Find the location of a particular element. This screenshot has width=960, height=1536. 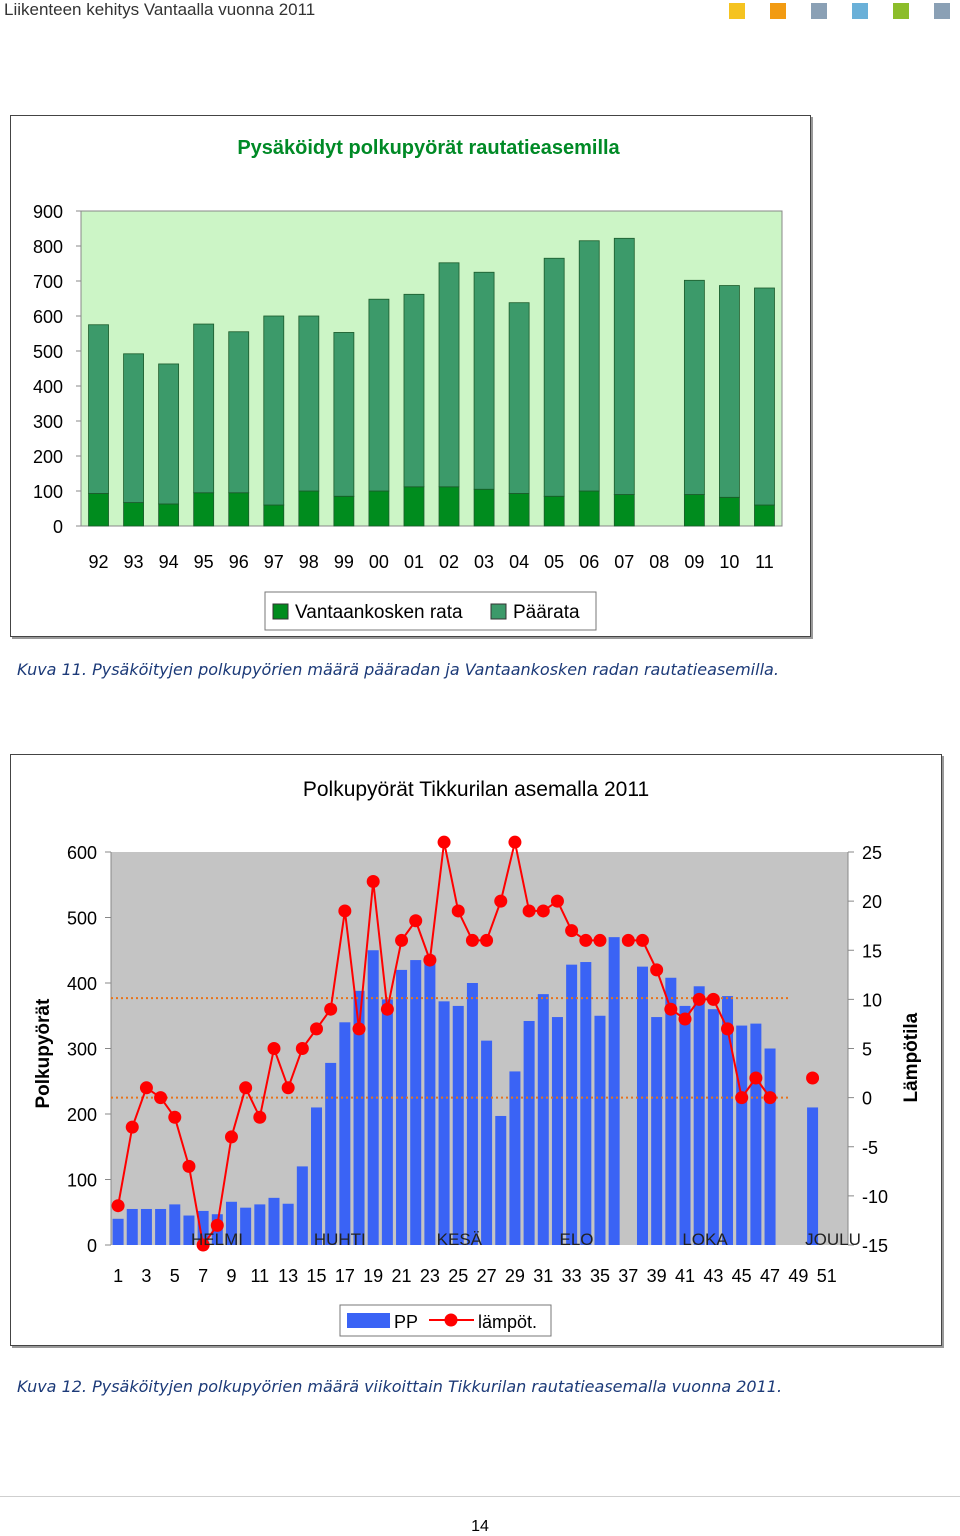

chart2-legend-marker is located at coordinates (451, 1320).